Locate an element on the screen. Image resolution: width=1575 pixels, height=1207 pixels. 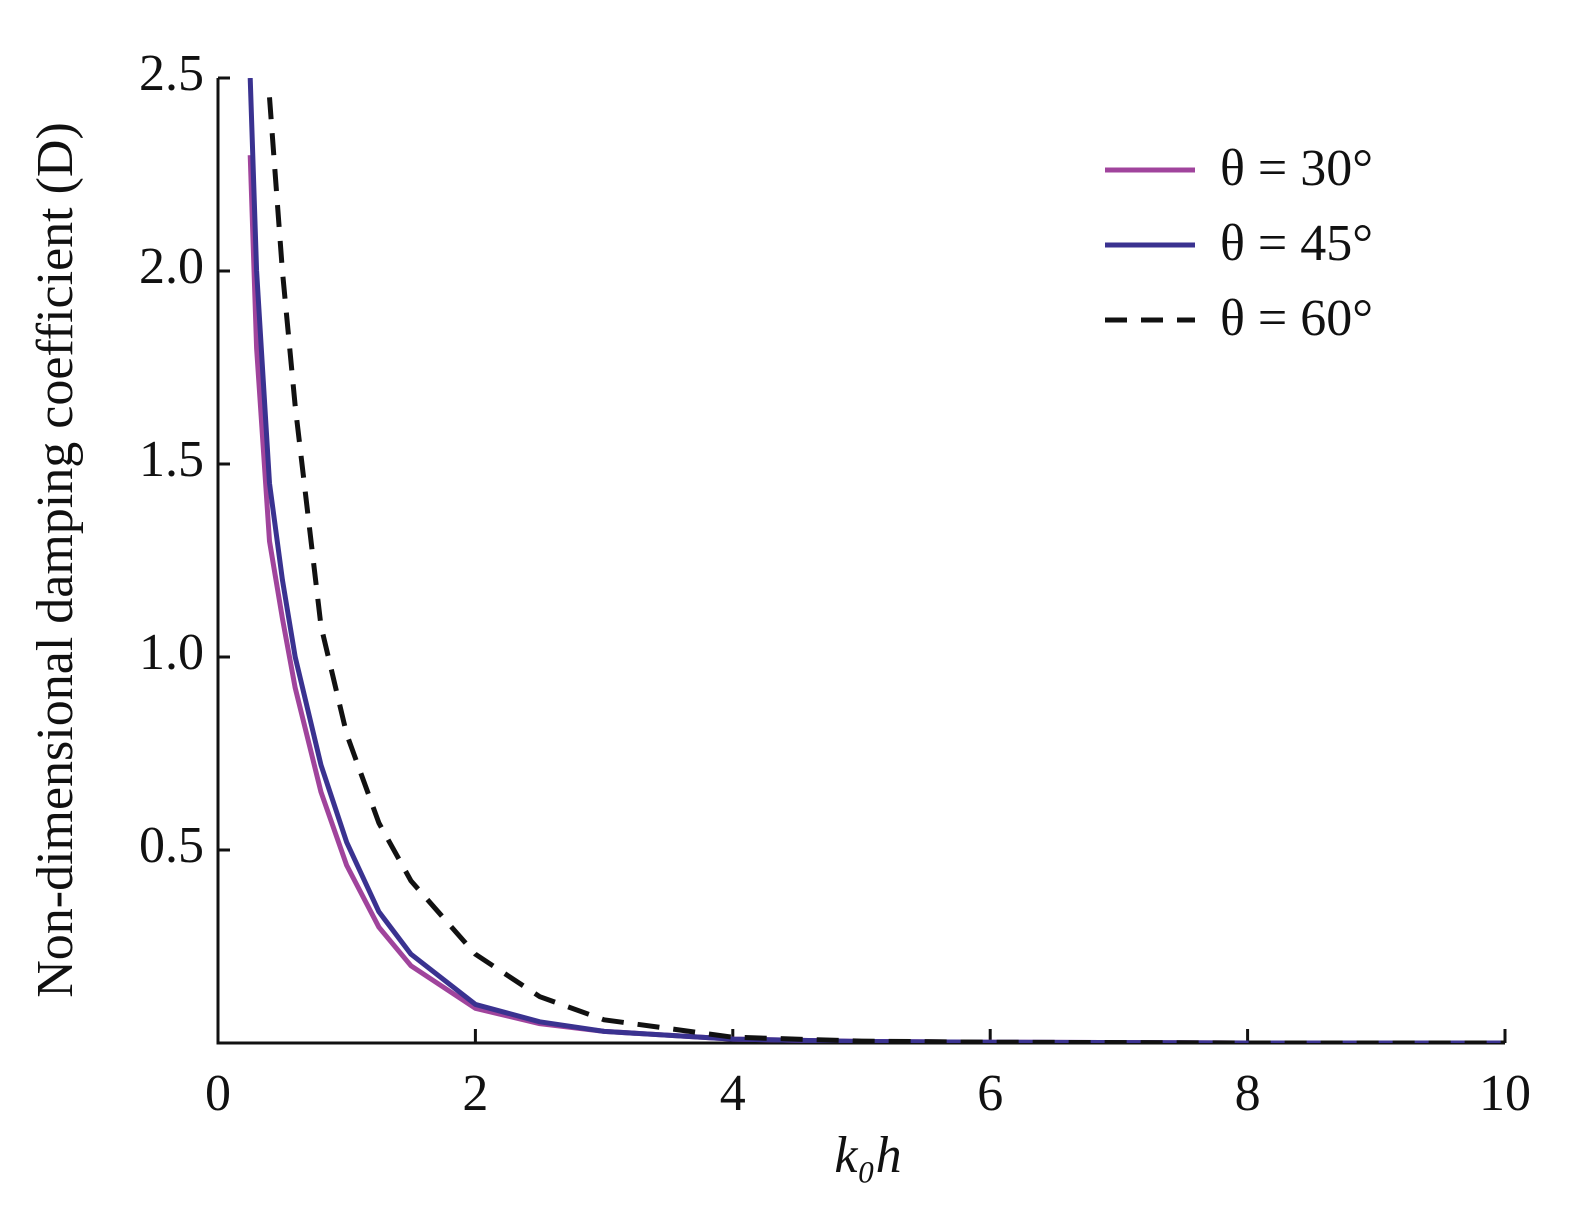
y-axis-label: Non-dimensional damping coefficient (D) is located at coordinates (55, 560).